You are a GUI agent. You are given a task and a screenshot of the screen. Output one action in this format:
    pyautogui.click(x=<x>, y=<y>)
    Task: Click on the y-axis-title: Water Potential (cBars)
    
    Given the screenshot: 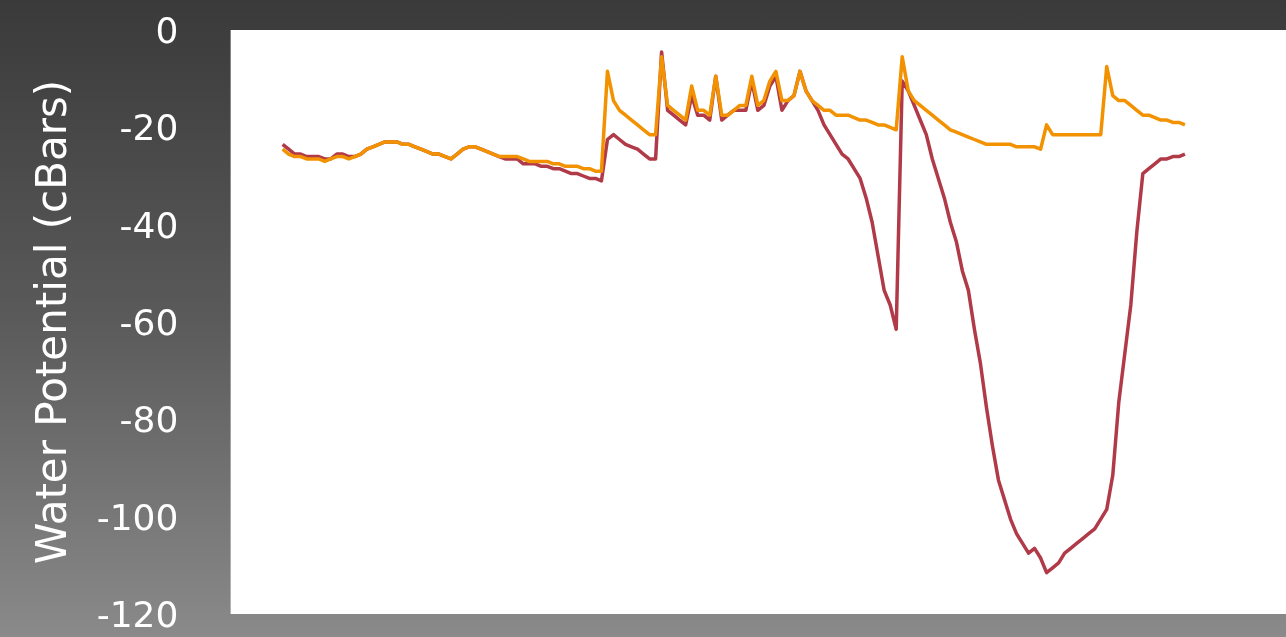 What is the action you would take?
    pyautogui.click(x=52, y=322)
    